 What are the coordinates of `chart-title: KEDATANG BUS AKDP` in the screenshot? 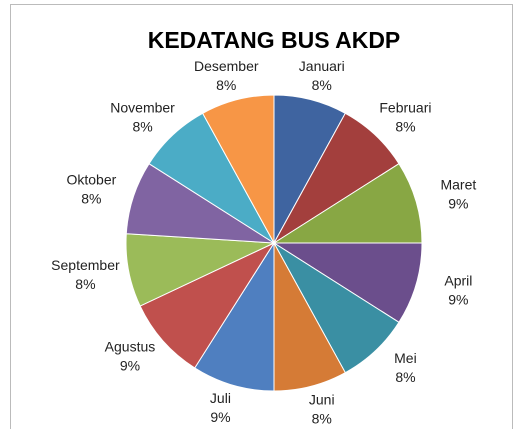 It's located at (274, 40).